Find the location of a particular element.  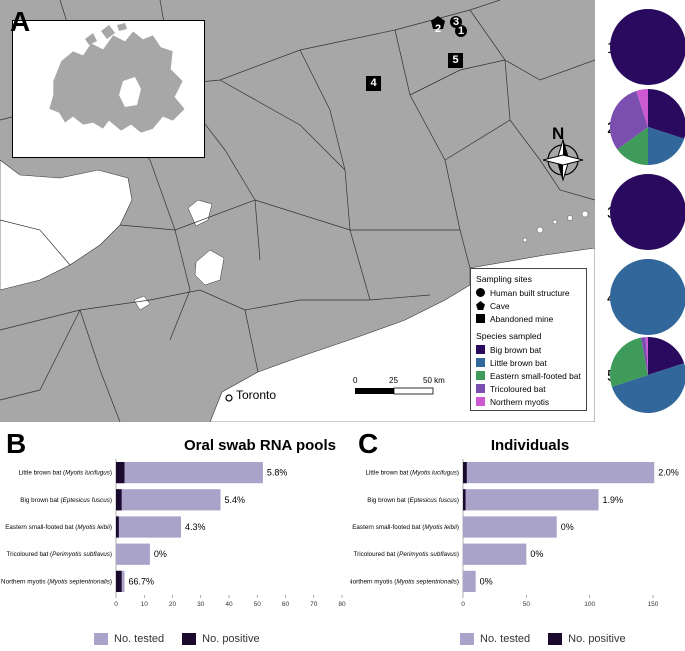

inset-map is located at coordinates (108, 89).